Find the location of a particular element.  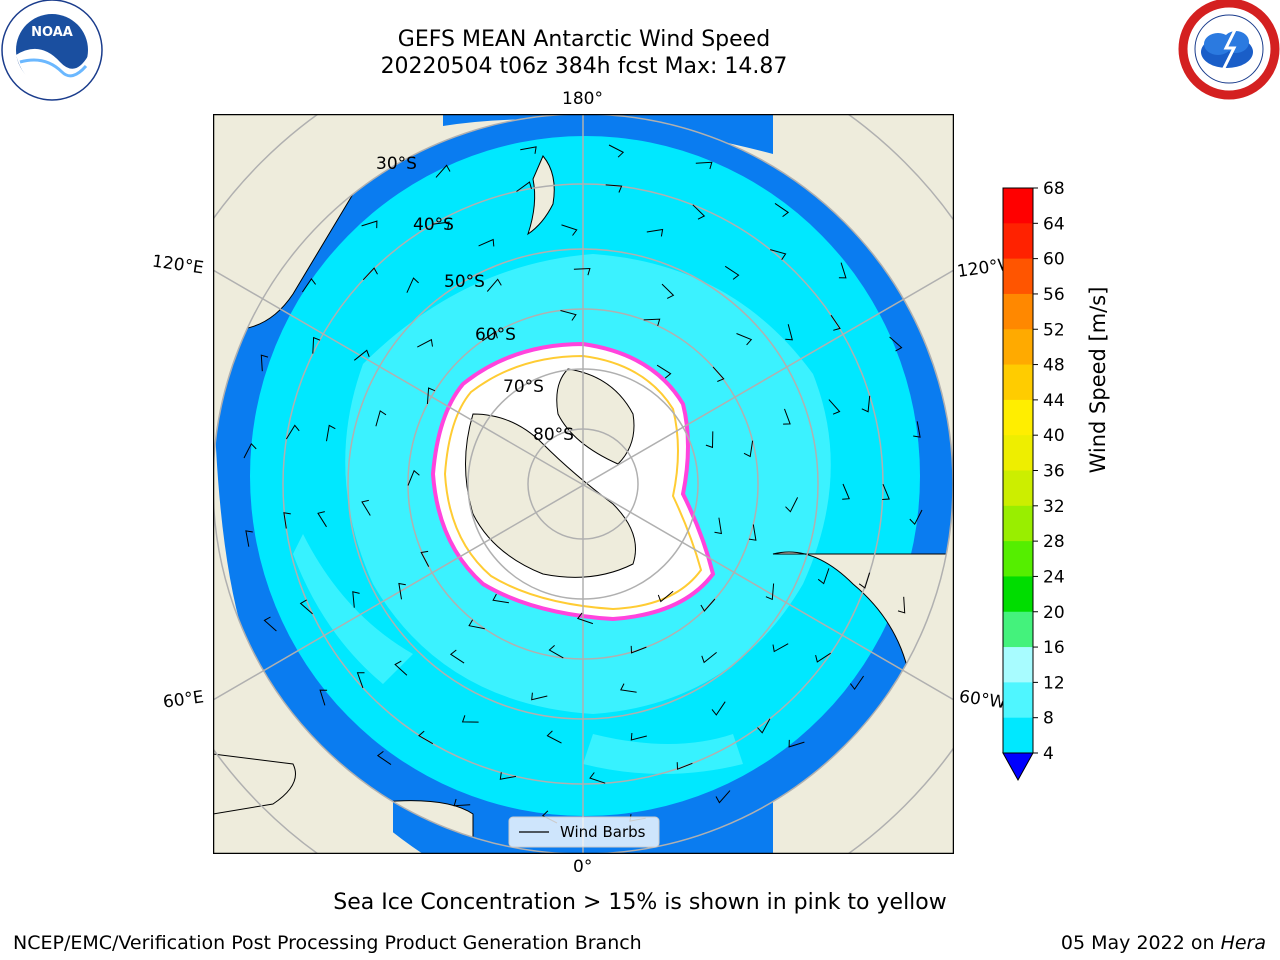

date-line: 05 May 2022 on Hera is located at coordinates (1163, 943).